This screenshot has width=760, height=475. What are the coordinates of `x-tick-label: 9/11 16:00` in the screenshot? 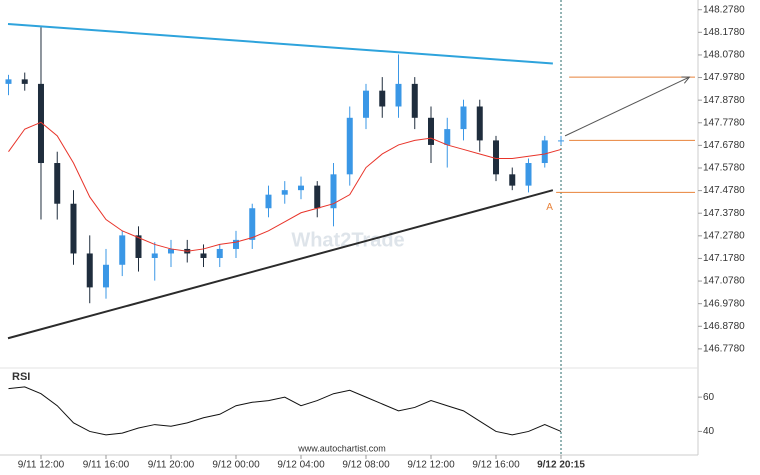 It's located at (106, 465).